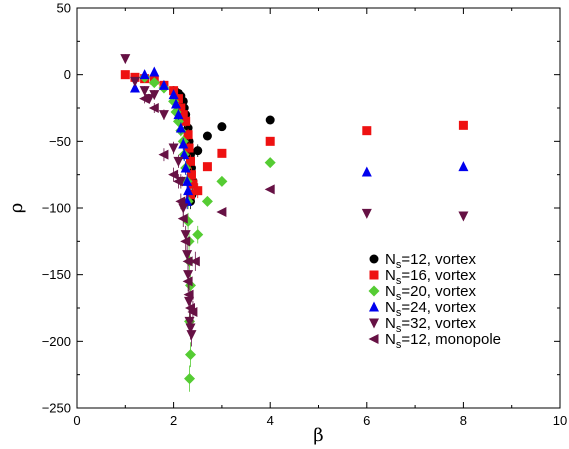 The height and width of the screenshot is (449, 569). What do you see at coordinates (463, 420) in the screenshot?
I see `x-tick-label: 8` at bounding box center [463, 420].